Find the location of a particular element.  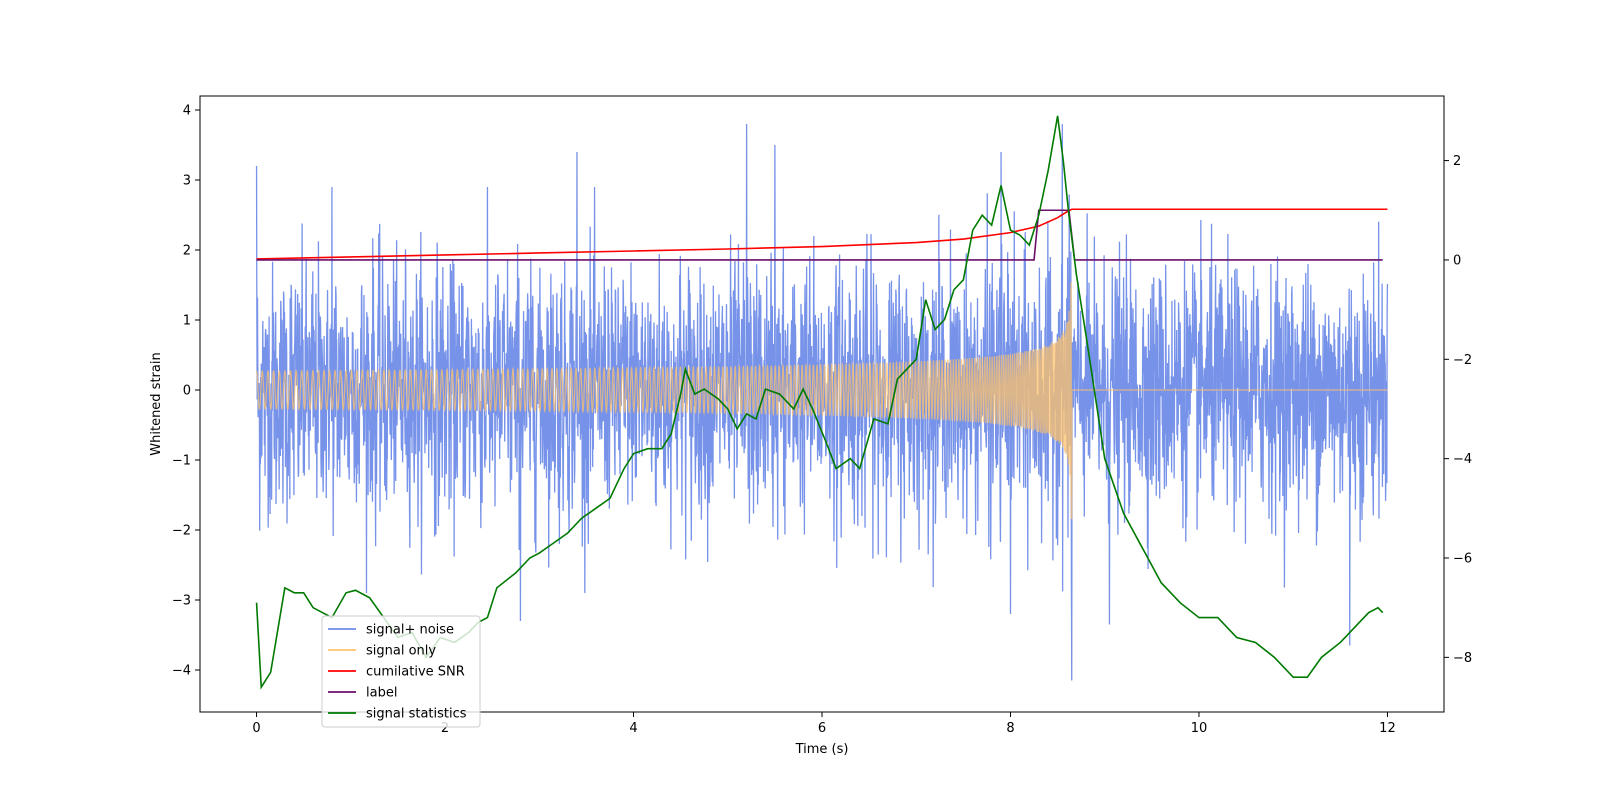

legend-item: signal+ noise is located at coordinates (391, 630).